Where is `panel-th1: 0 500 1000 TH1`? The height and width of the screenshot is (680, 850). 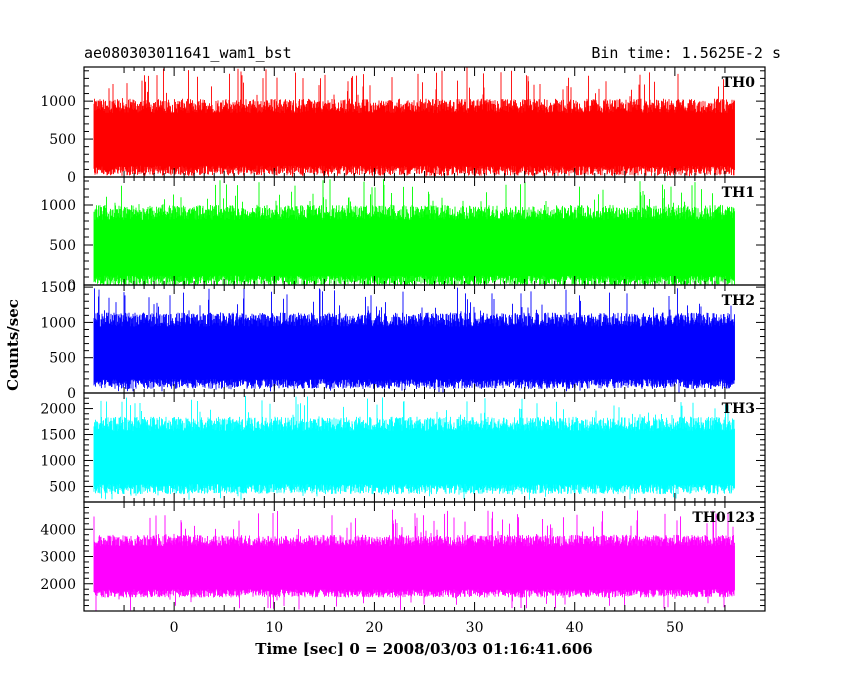 panel-th1: 0 500 1000 TH1 is located at coordinates (403, 235).